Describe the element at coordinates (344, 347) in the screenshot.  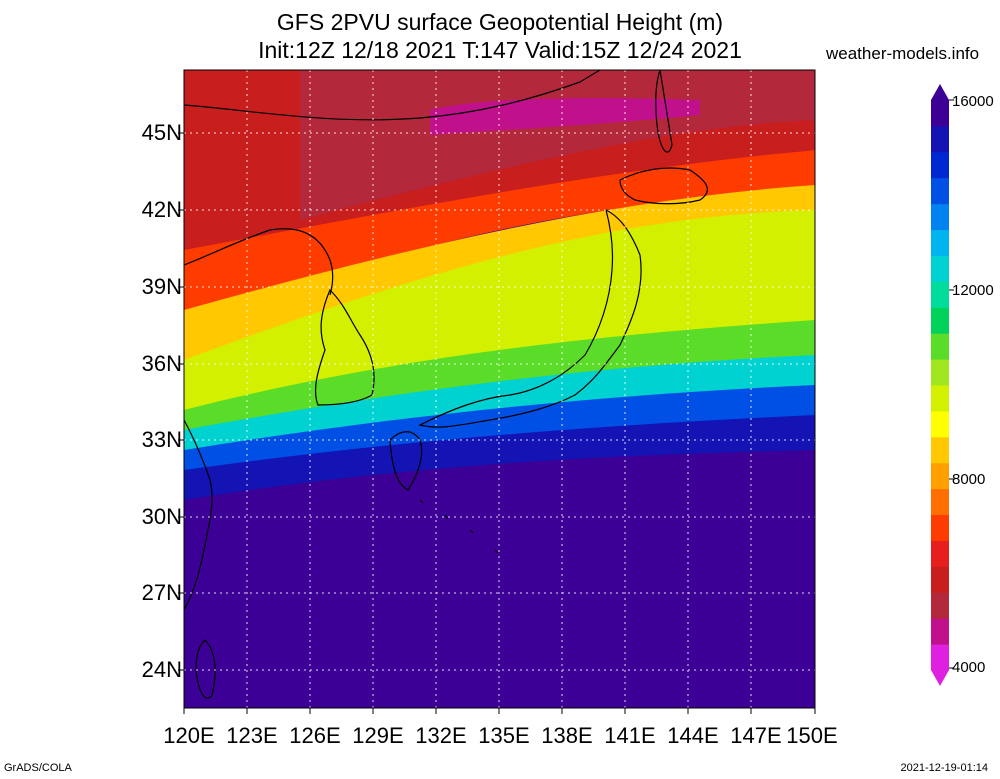
I see `korea-coast` at that location.